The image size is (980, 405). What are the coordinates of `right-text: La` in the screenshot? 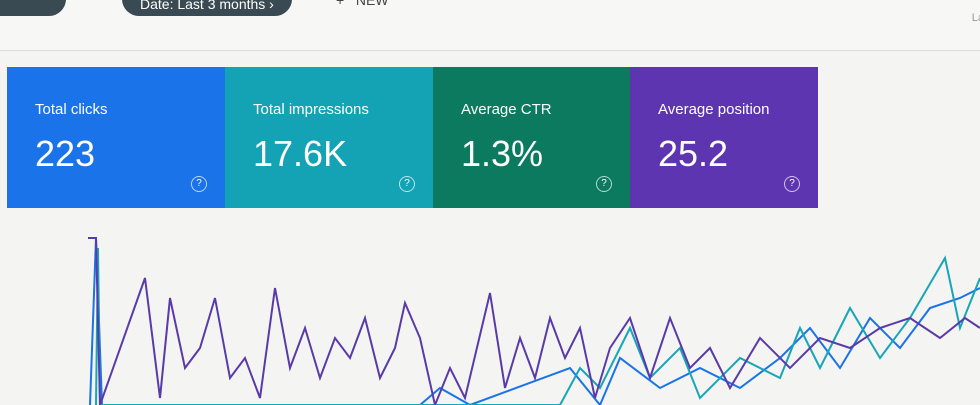 It's located at (975, 18).